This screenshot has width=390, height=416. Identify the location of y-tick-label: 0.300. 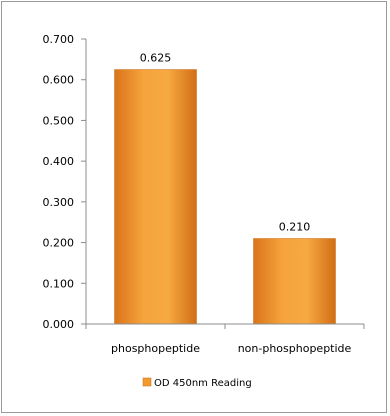
(59, 202).